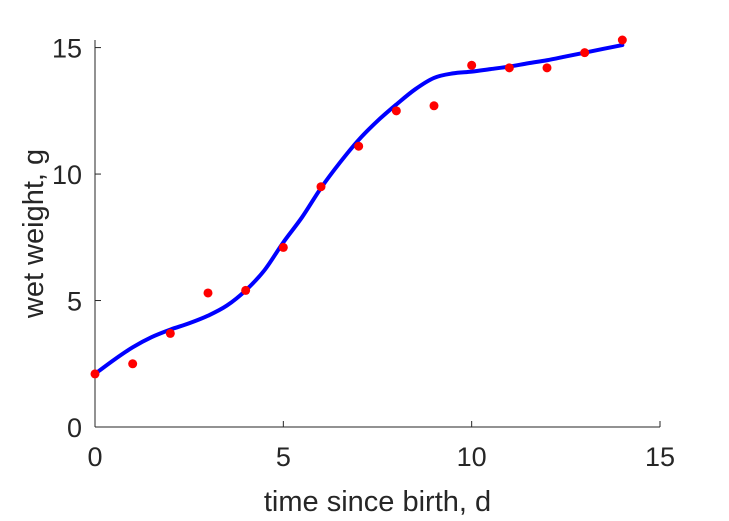  Describe the element at coordinates (381, 446) in the screenshot. I see `x-ticks: 0 5 10 15` at that location.